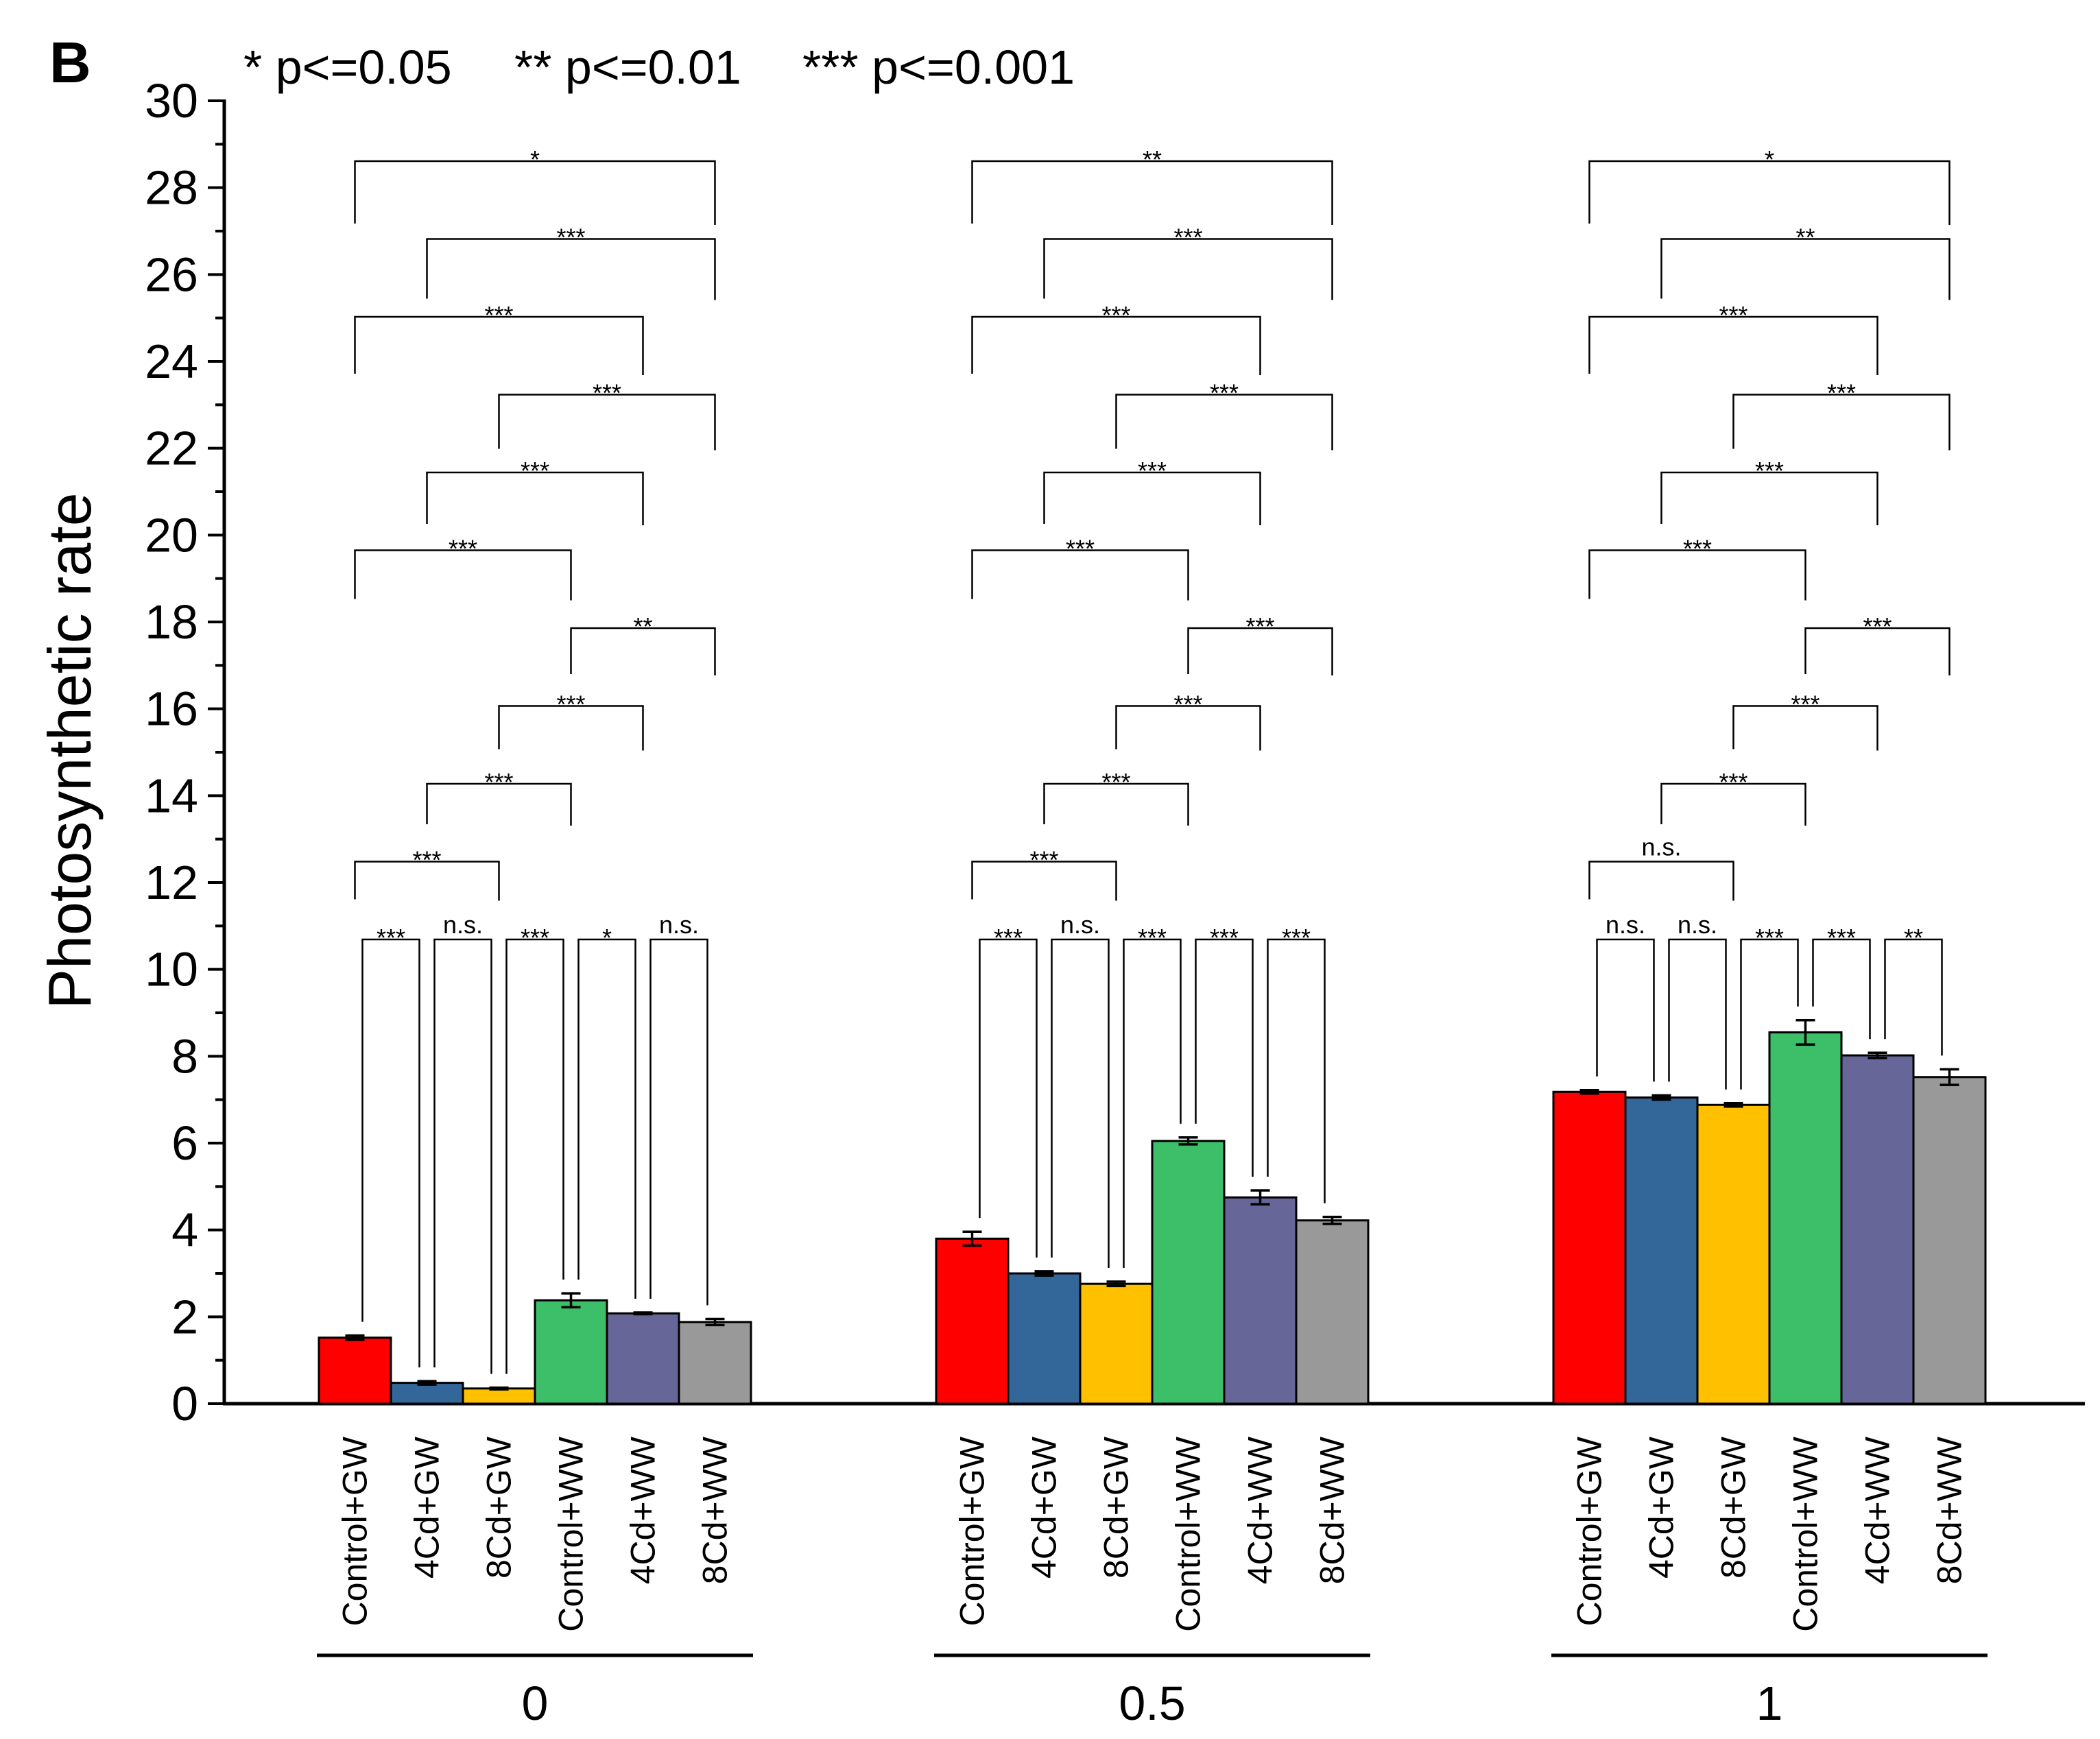 This screenshot has width=2100, height=1739. Describe the element at coordinates (184, 1143) in the screenshot. I see `y-tick-label: 6` at that location.